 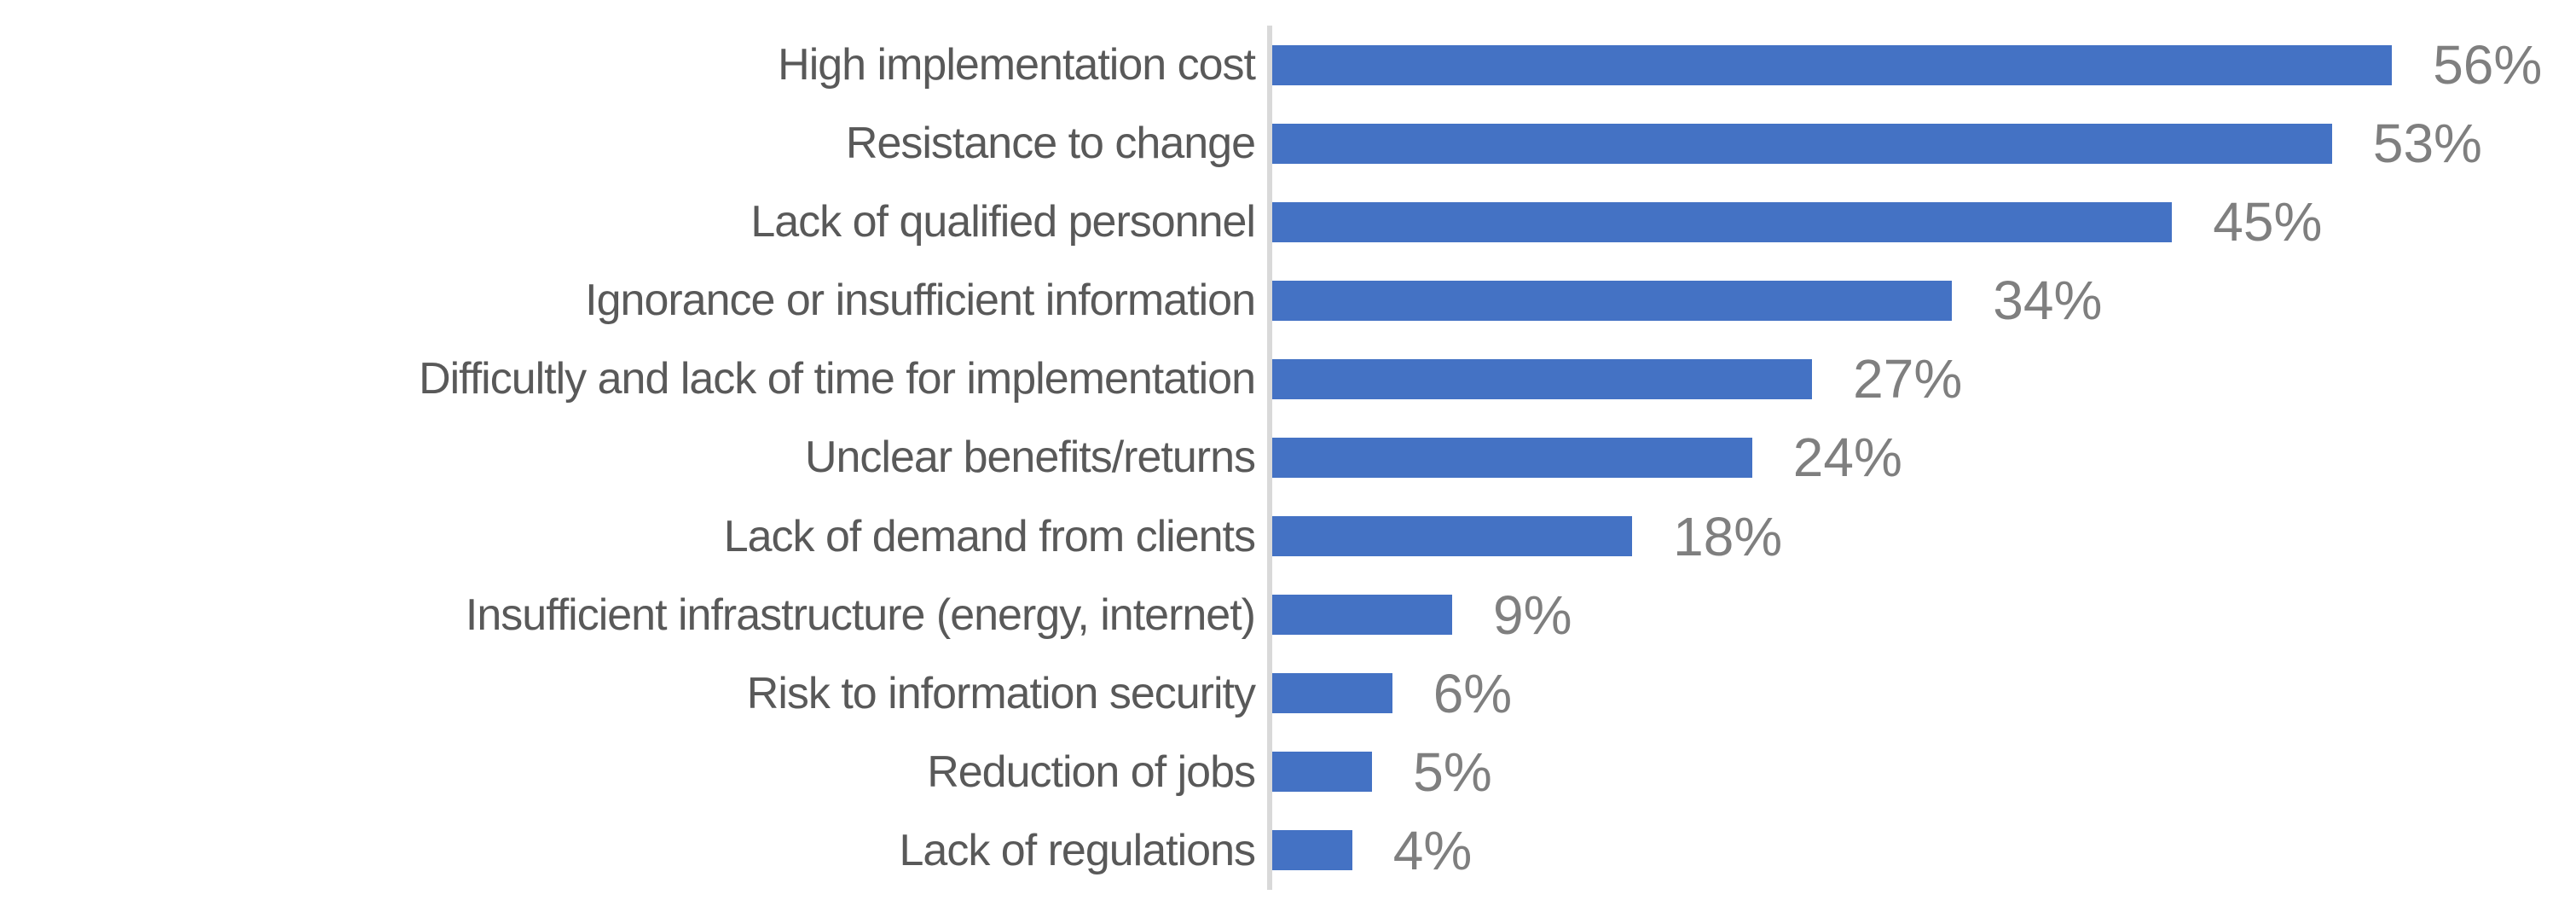 What do you see at coordinates (1728, 536) in the screenshot?
I see `value-label: 18%` at bounding box center [1728, 536].